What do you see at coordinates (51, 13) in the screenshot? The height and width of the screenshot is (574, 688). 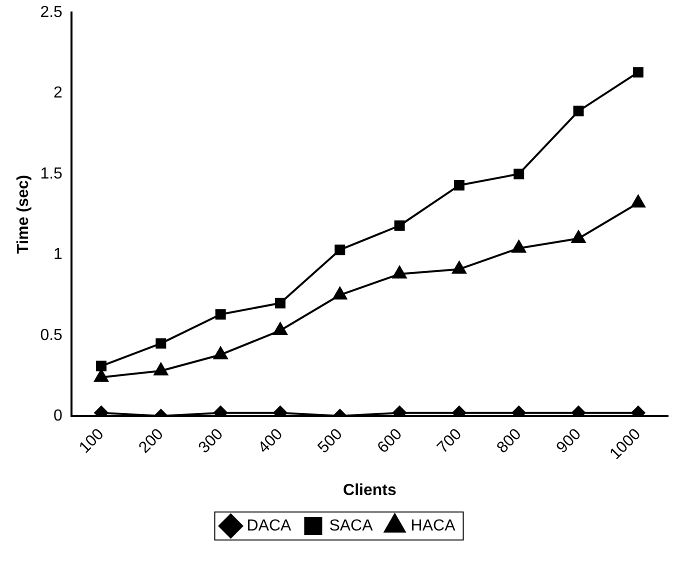 I see `y-tick-label: 2.5` at bounding box center [51, 13].